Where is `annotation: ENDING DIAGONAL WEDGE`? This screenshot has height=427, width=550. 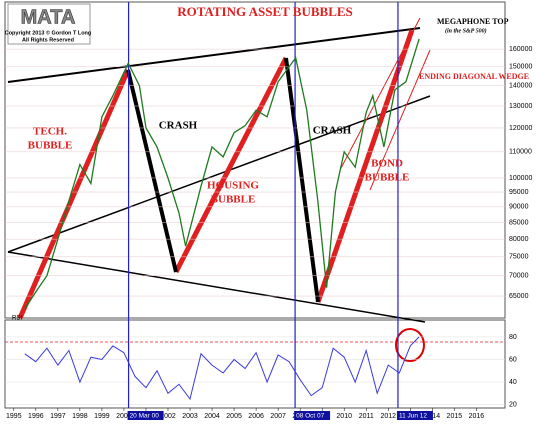
annotation: ENDING DIAGONAL WEDGE is located at coordinates (474, 76).